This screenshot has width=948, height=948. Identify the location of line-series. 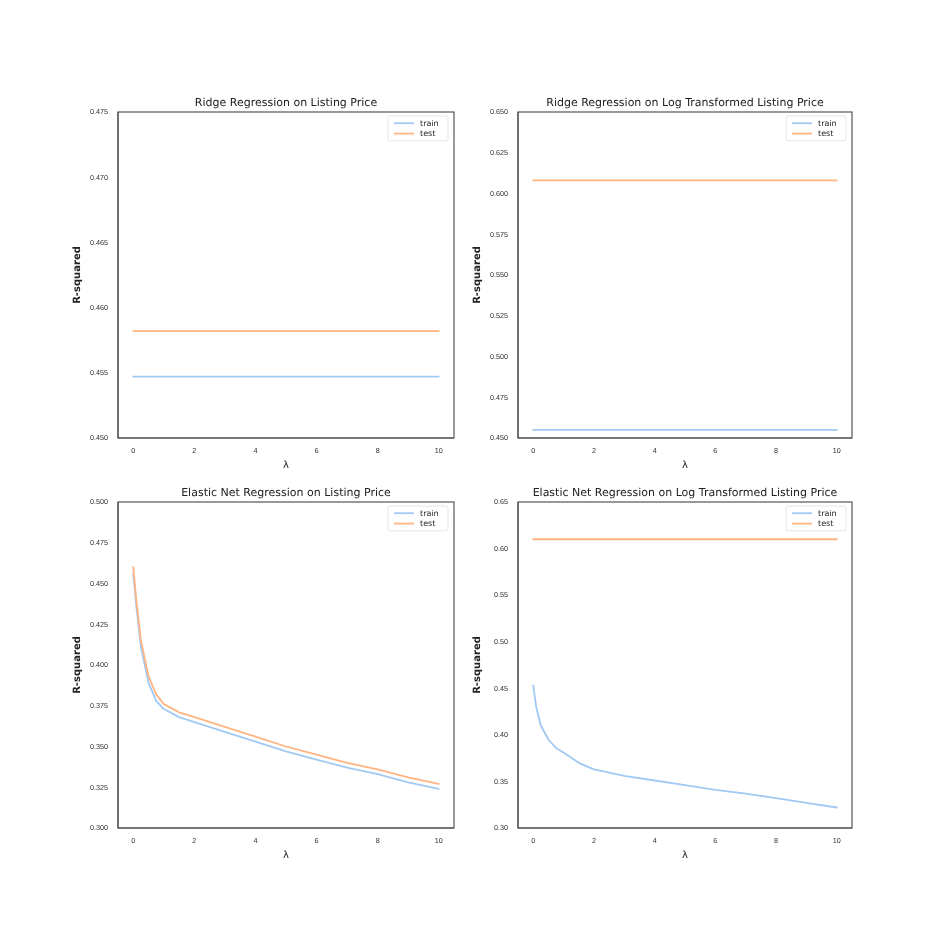
(685, 746).